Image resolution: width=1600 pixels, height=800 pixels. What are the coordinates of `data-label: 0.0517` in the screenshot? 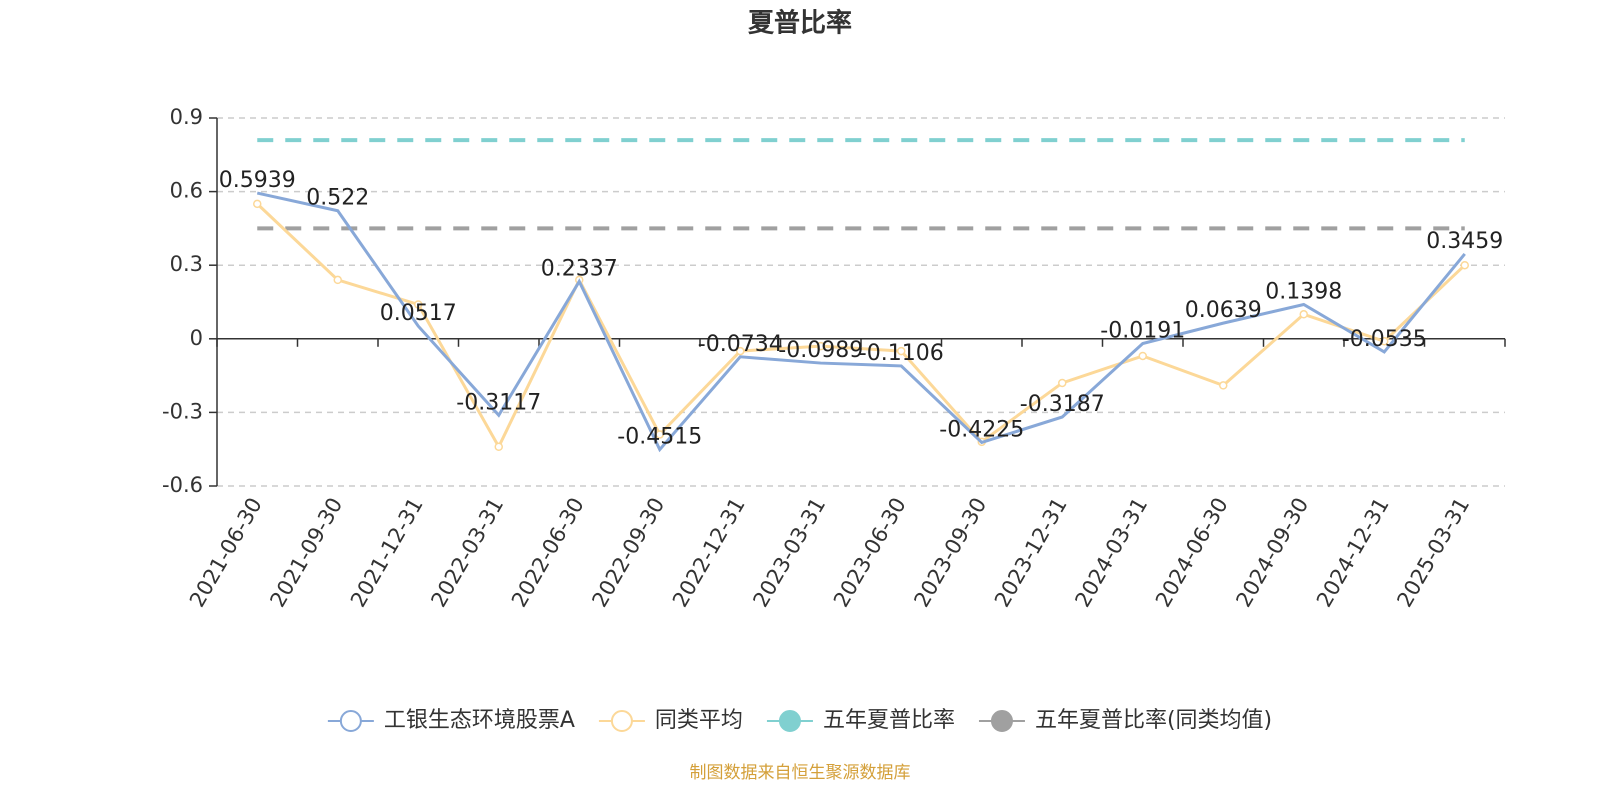 It's located at (418, 313).